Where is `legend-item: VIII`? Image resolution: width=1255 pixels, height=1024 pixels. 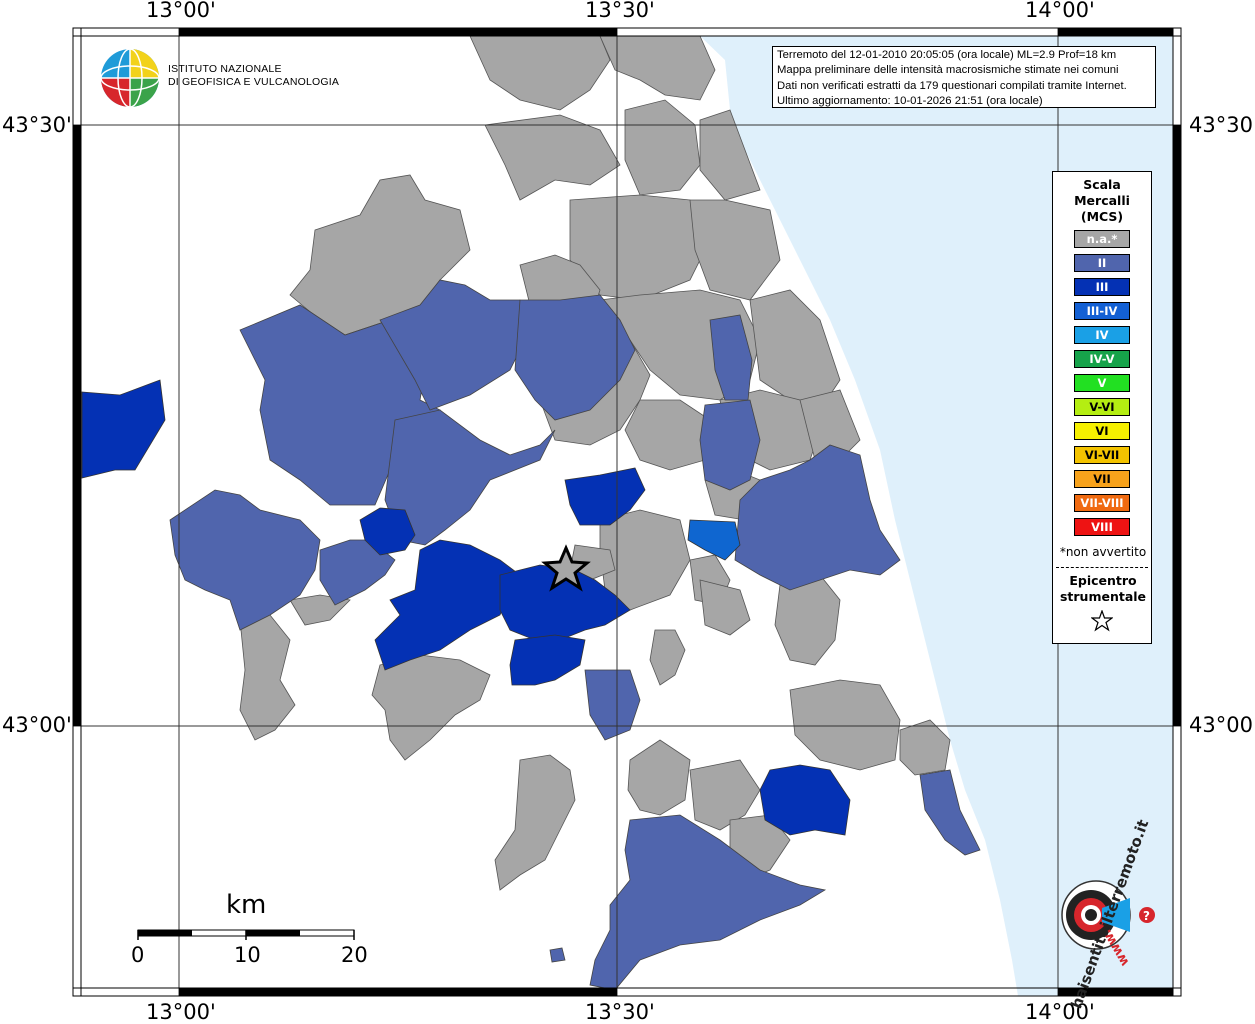 legend-item: VIII is located at coordinates (1102, 527).